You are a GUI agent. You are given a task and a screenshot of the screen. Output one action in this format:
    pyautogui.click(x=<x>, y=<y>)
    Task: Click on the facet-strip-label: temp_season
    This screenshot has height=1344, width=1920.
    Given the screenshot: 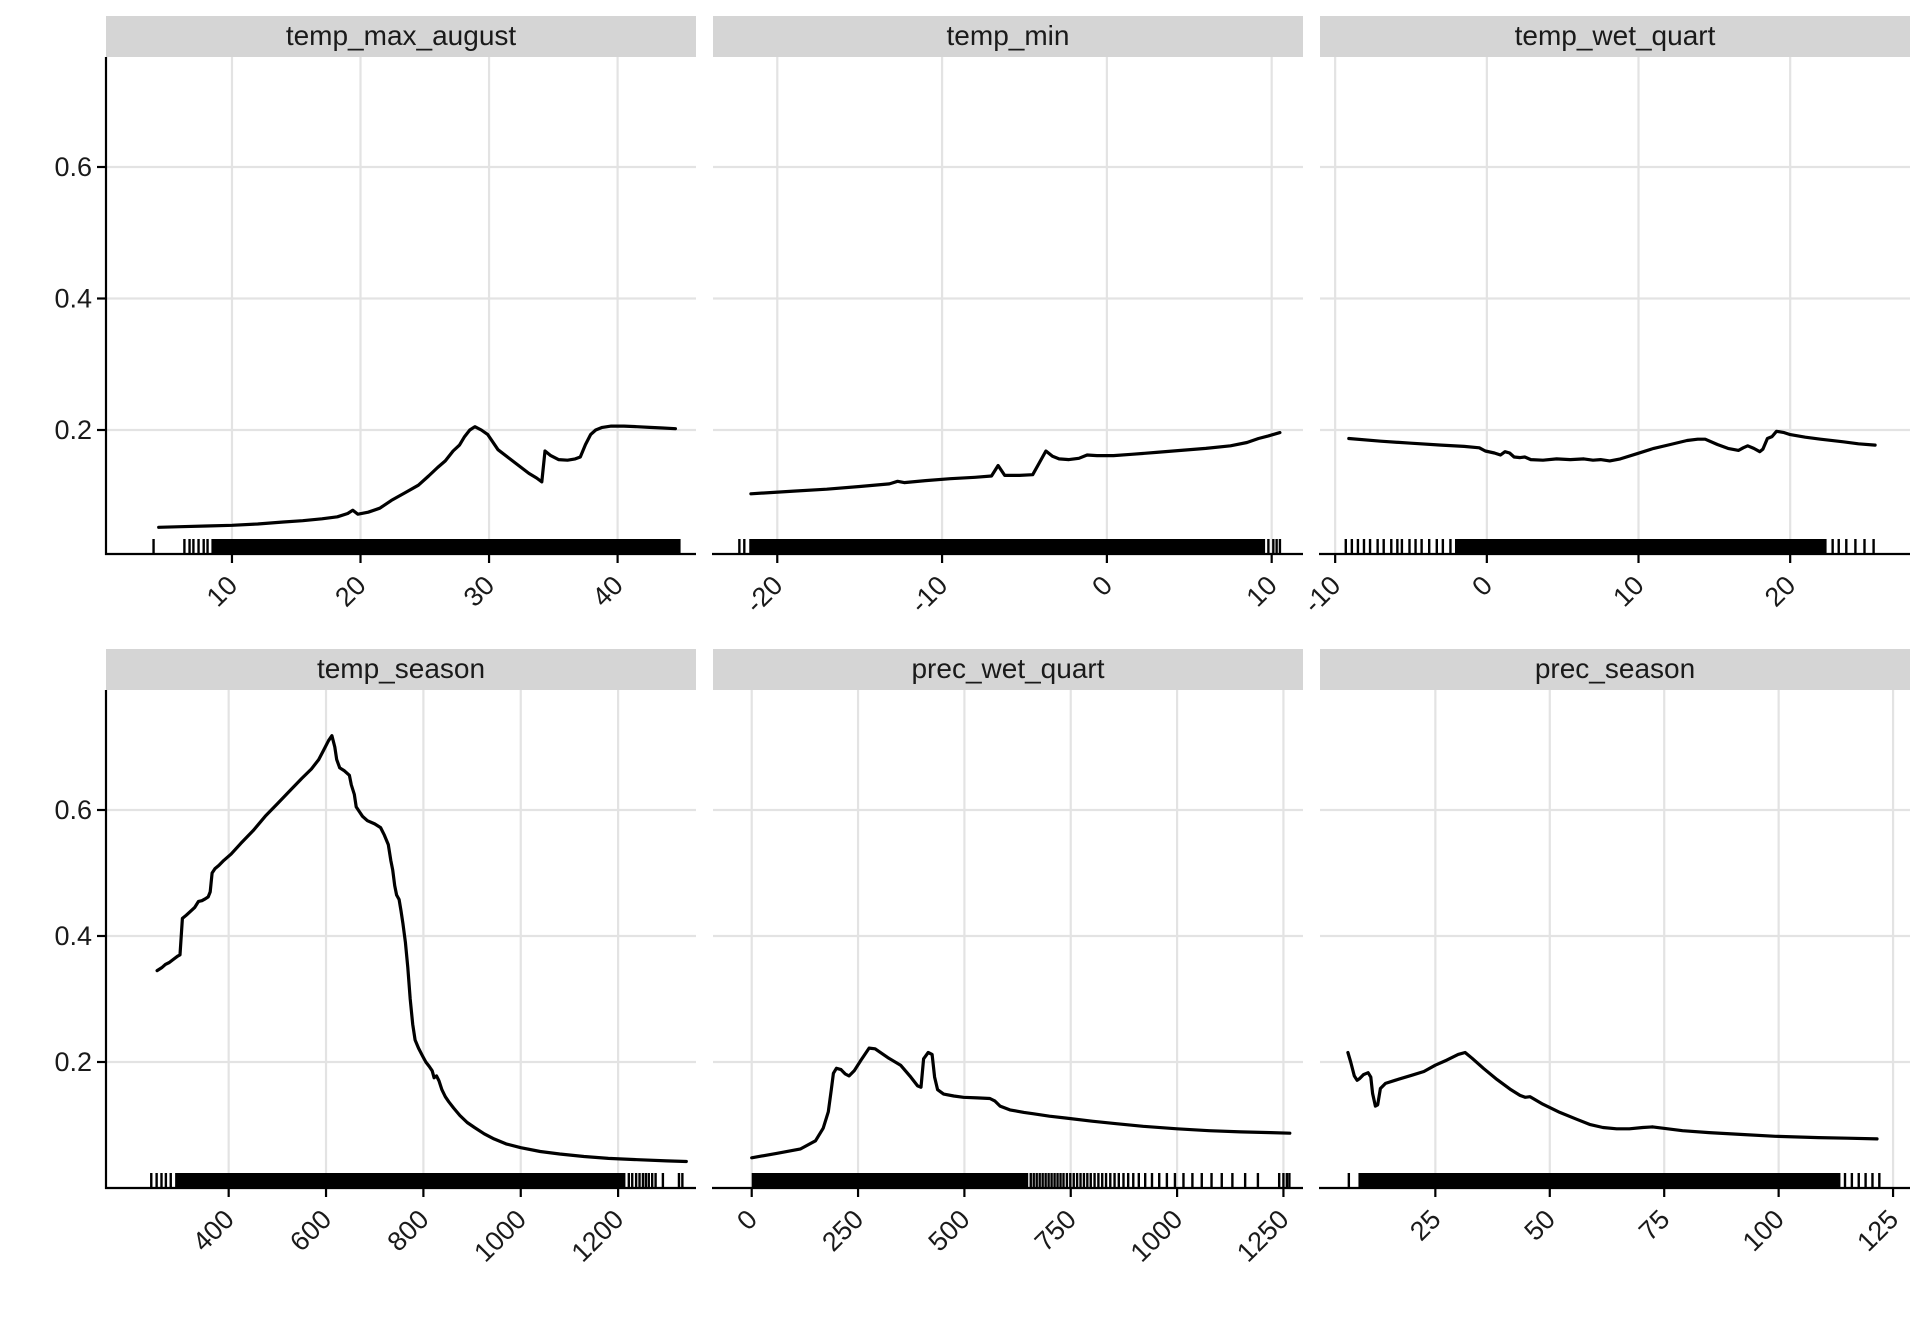 What is the action you would take?
    pyautogui.click(x=401, y=668)
    